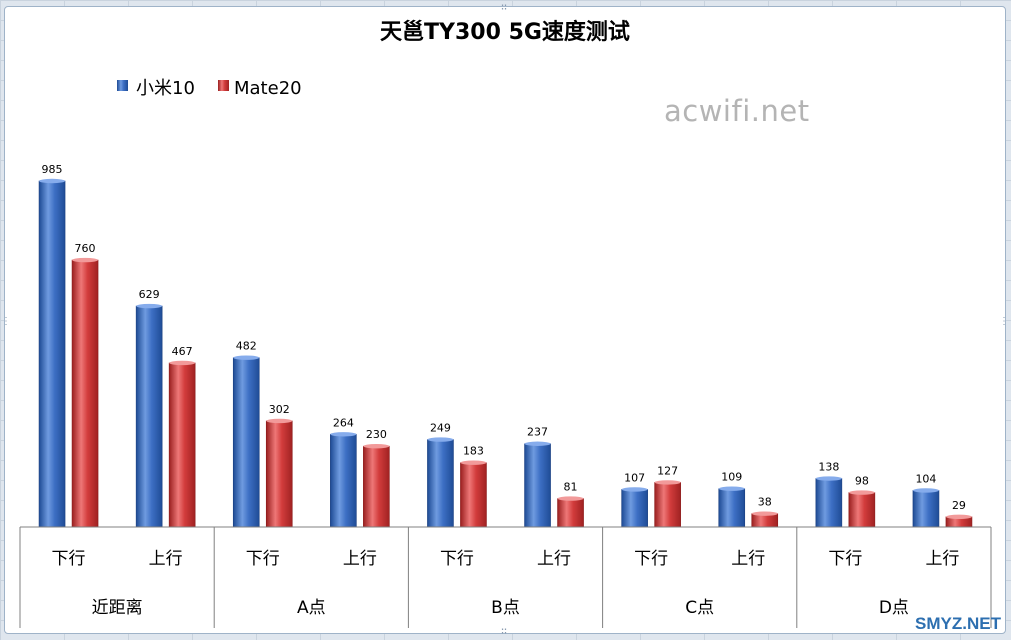 This screenshot has width=1011, height=640. Describe the element at coordinates (731, 477) in the screenshot. I see `data-label-xiaomi10: 109` at that location.